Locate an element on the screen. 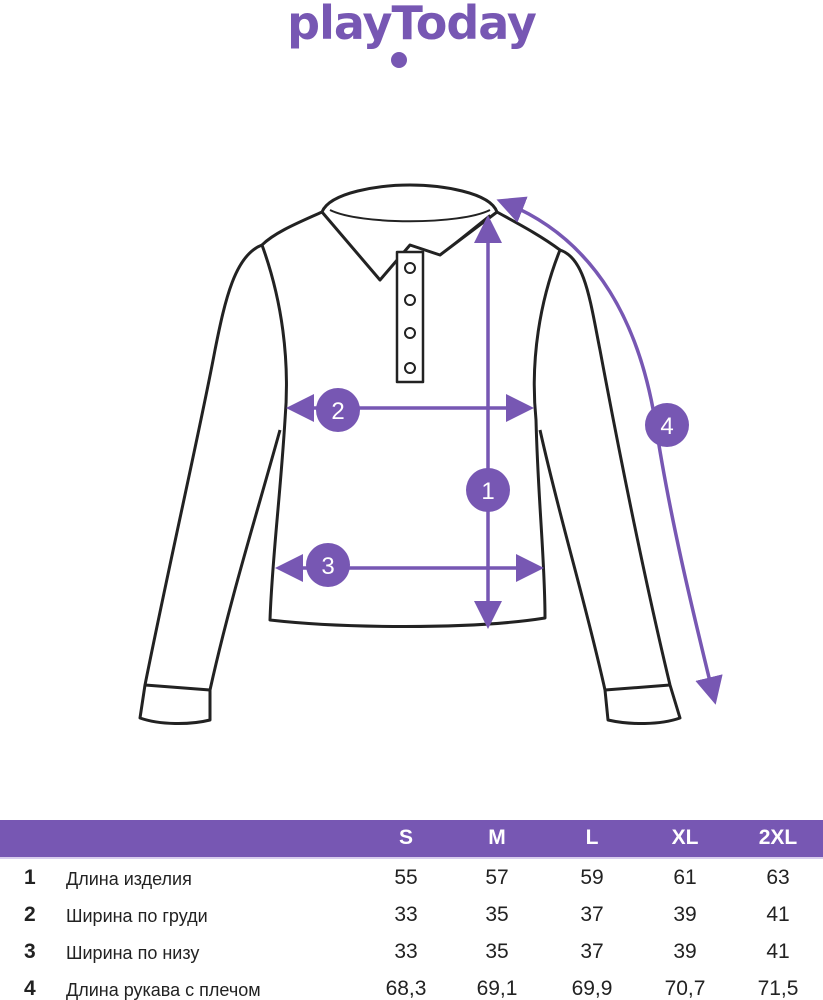 This screenshot has width=823, height=1000. row-number: 4 is located at coordinates (30, 988).